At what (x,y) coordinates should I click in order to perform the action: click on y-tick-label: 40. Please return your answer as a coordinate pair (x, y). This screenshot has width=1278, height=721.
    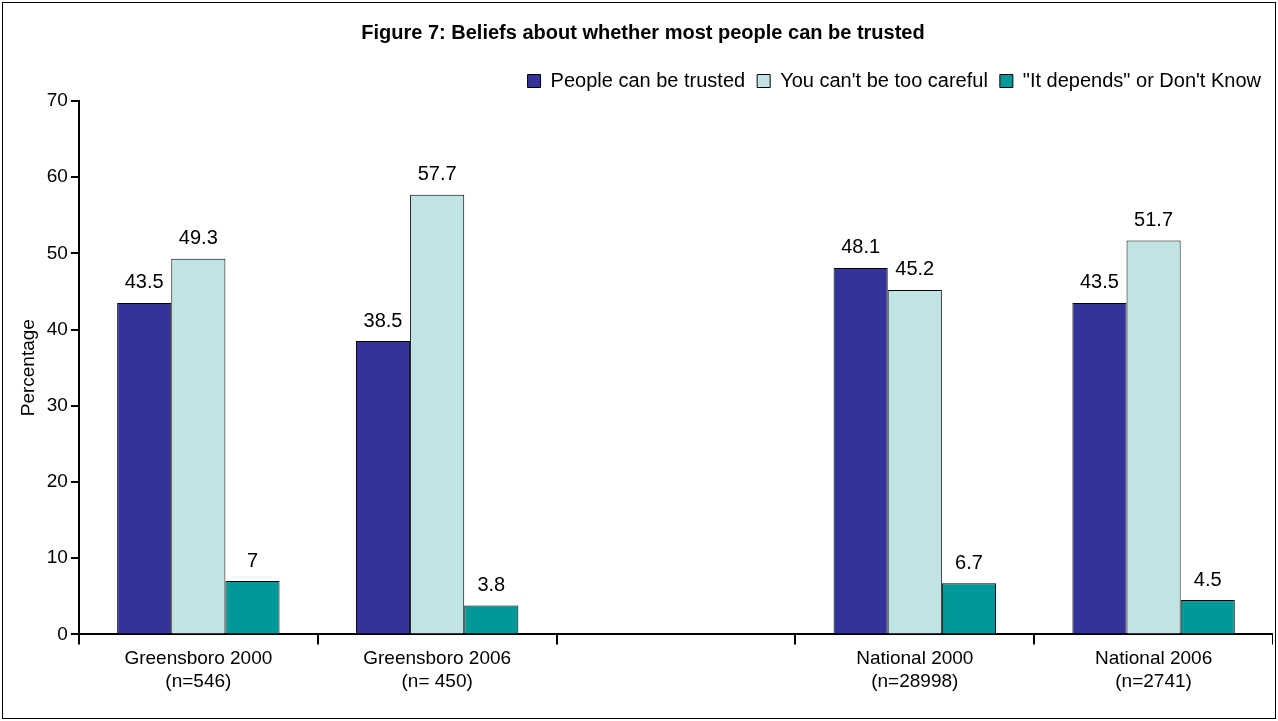
    Looking at the image, I should click on (57, 328).